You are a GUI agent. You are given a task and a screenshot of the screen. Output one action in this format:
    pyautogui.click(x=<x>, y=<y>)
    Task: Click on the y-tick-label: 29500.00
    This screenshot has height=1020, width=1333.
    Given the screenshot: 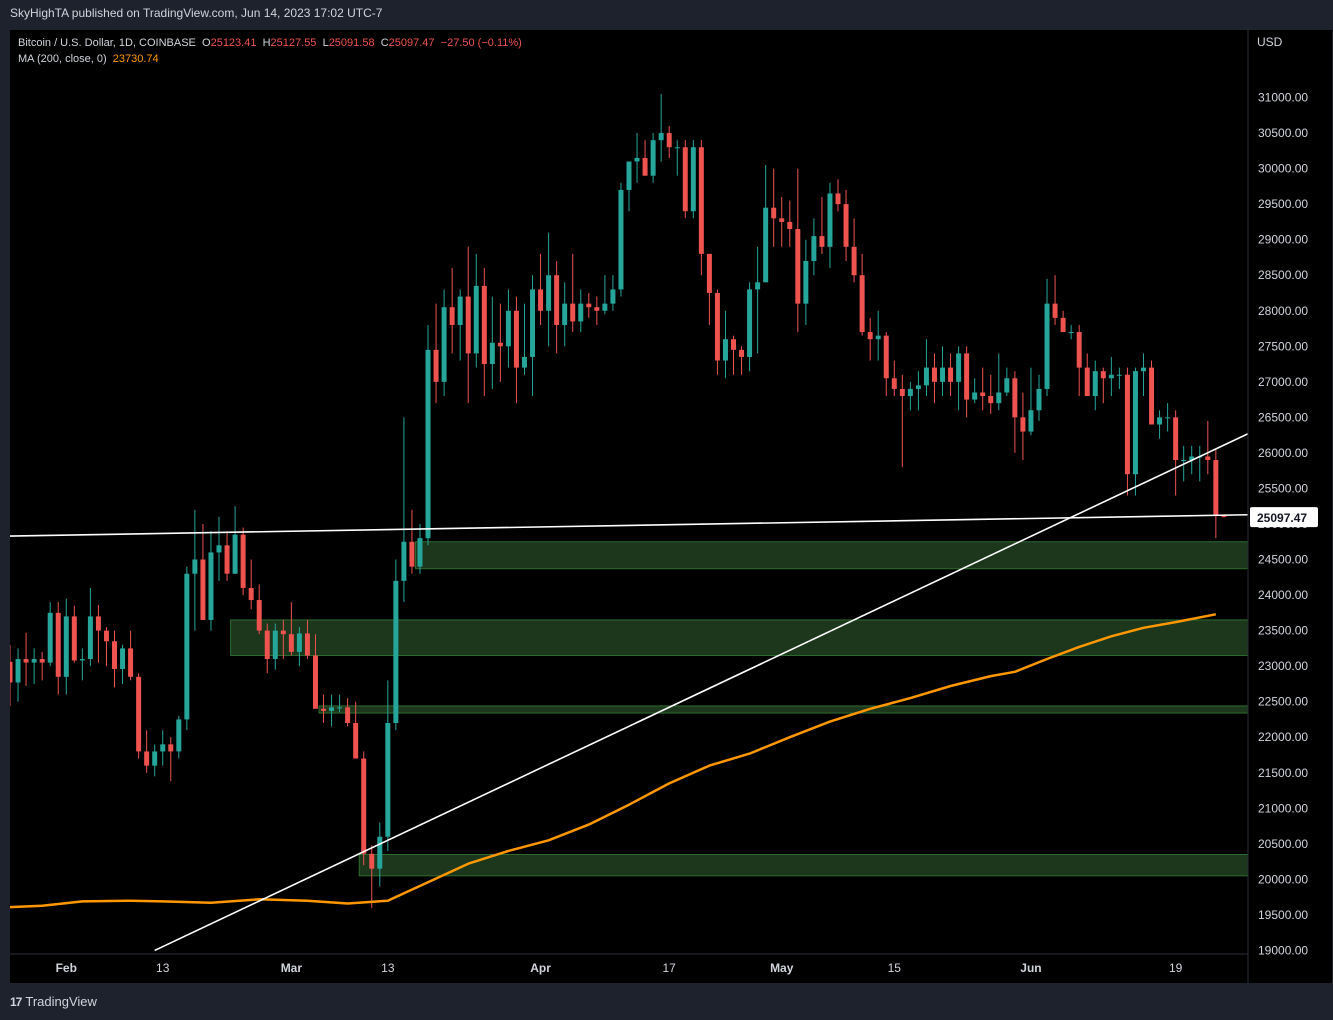 What is the action you would take?
    pyautogui.click(x=1283, y=204)
    